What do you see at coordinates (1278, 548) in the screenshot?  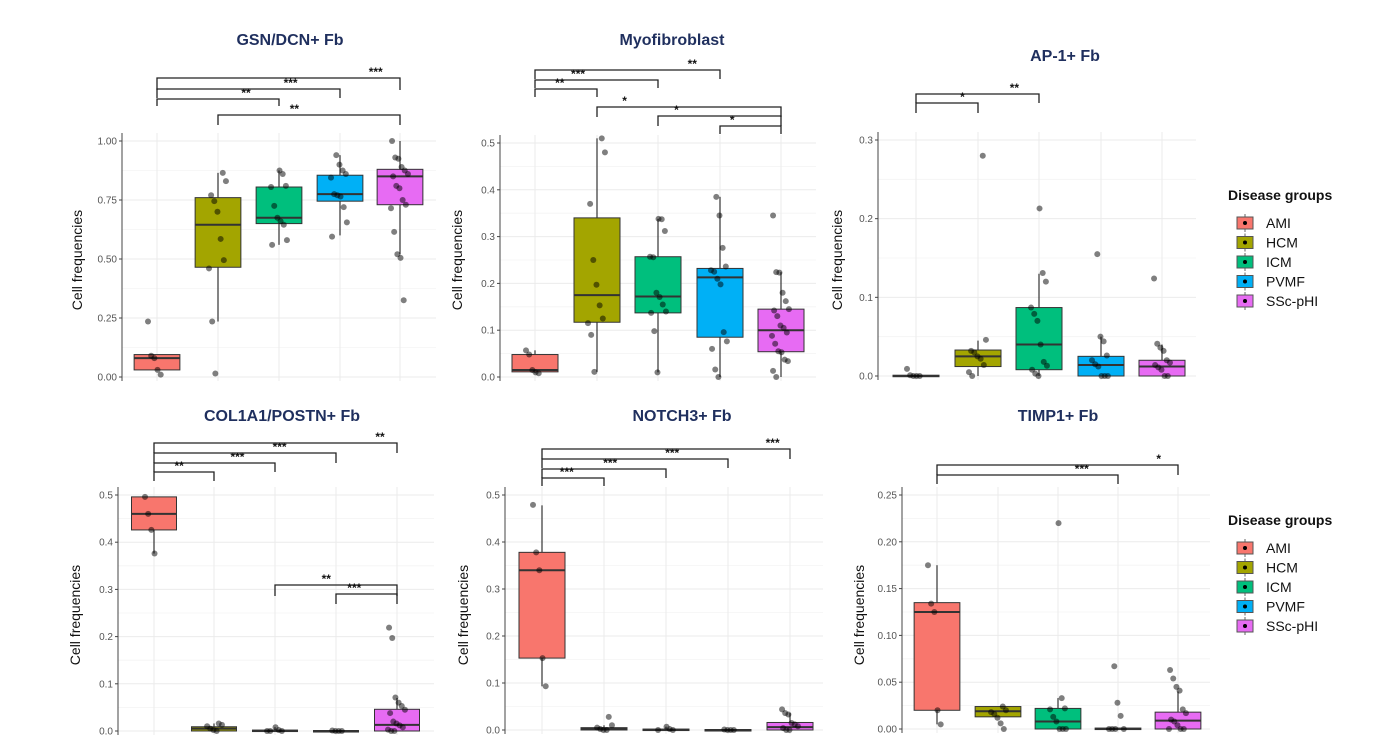 I see `legend-label: AMI` at bounding box center [1278, 548].